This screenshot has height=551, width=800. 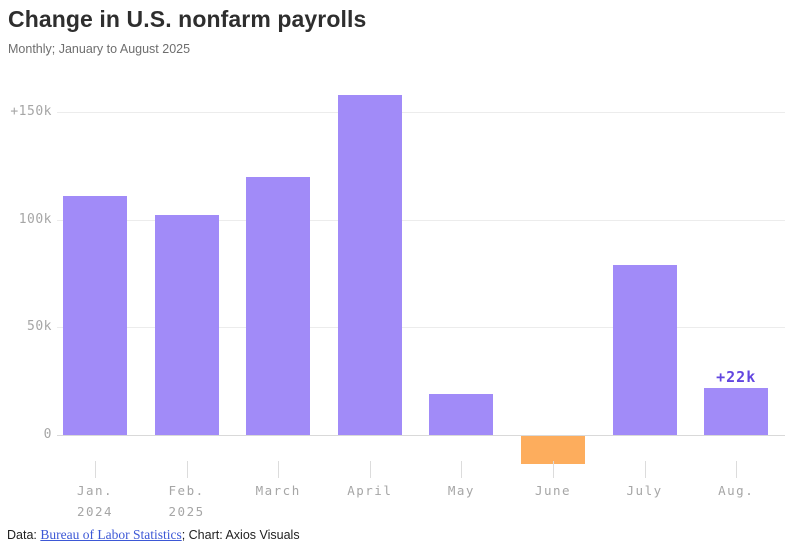 What do you see at coordinates (47, 434) in the screenshot?
I see `y-axis-tick-label: 0` at bounding box center [47, 434].